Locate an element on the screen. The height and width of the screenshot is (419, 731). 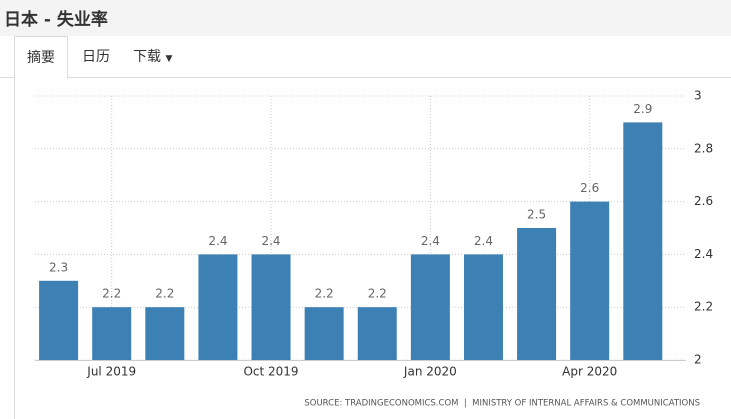
tab: 下载 ▼ is located at coordinates (152, 57).